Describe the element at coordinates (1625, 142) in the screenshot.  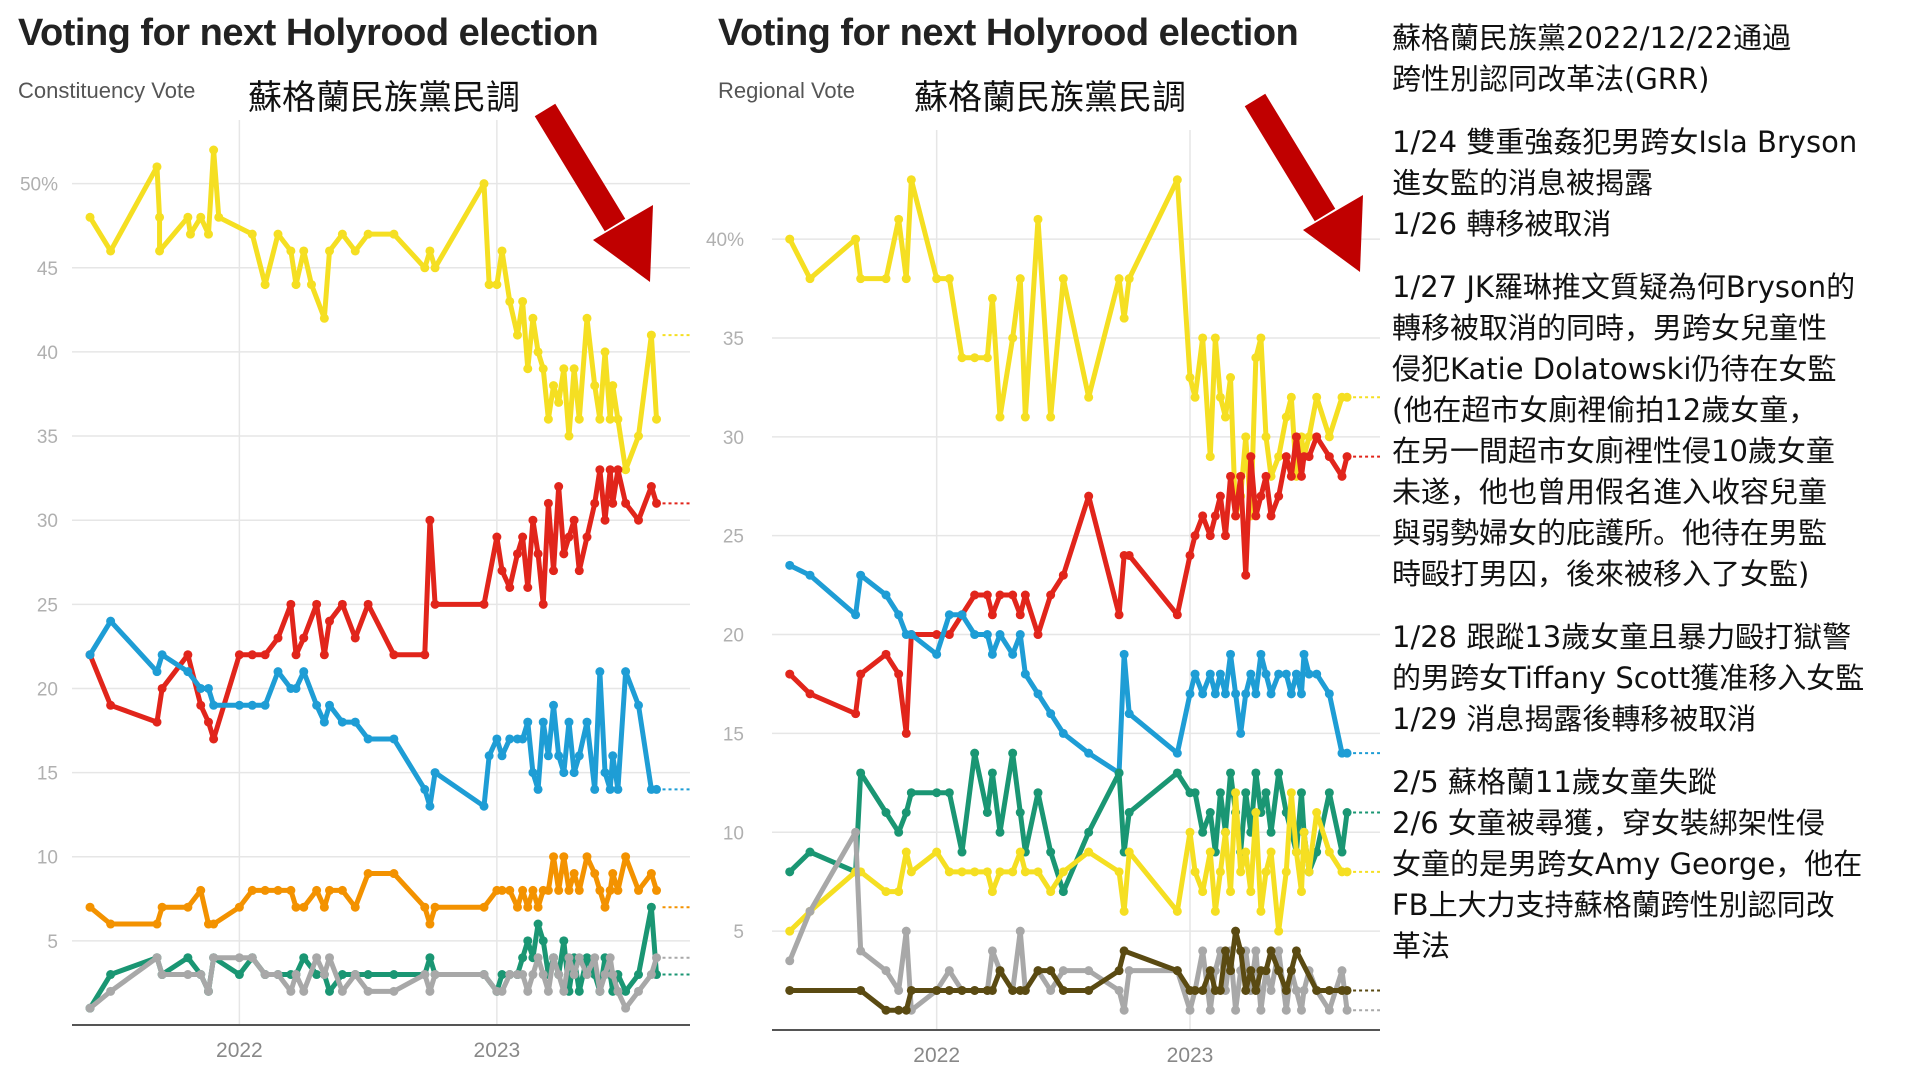
I see `note-line: 1/24 雙重強姦犯男跨女Isla Bryson` at that location.